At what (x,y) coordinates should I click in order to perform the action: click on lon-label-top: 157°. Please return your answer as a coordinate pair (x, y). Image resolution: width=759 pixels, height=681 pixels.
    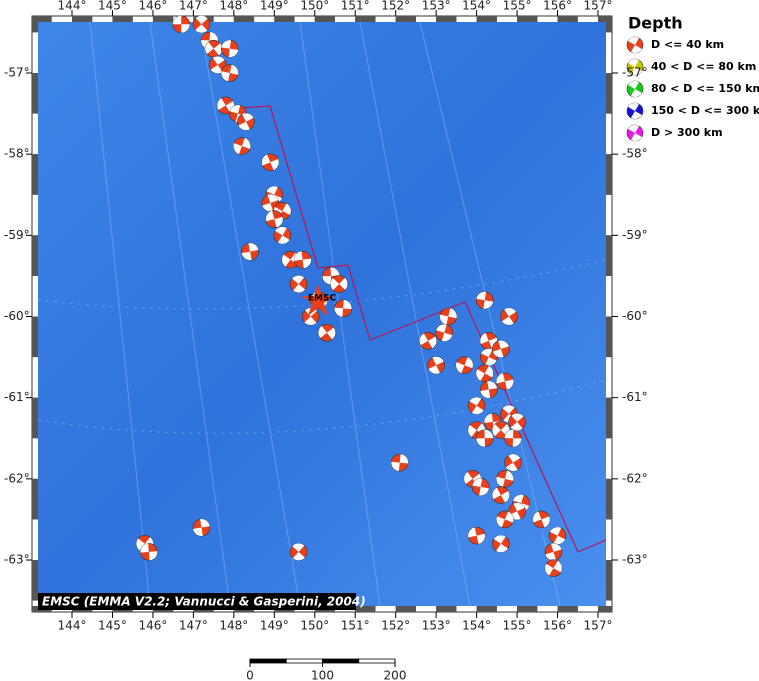
    Looking at the image, I should click on (598, 6).